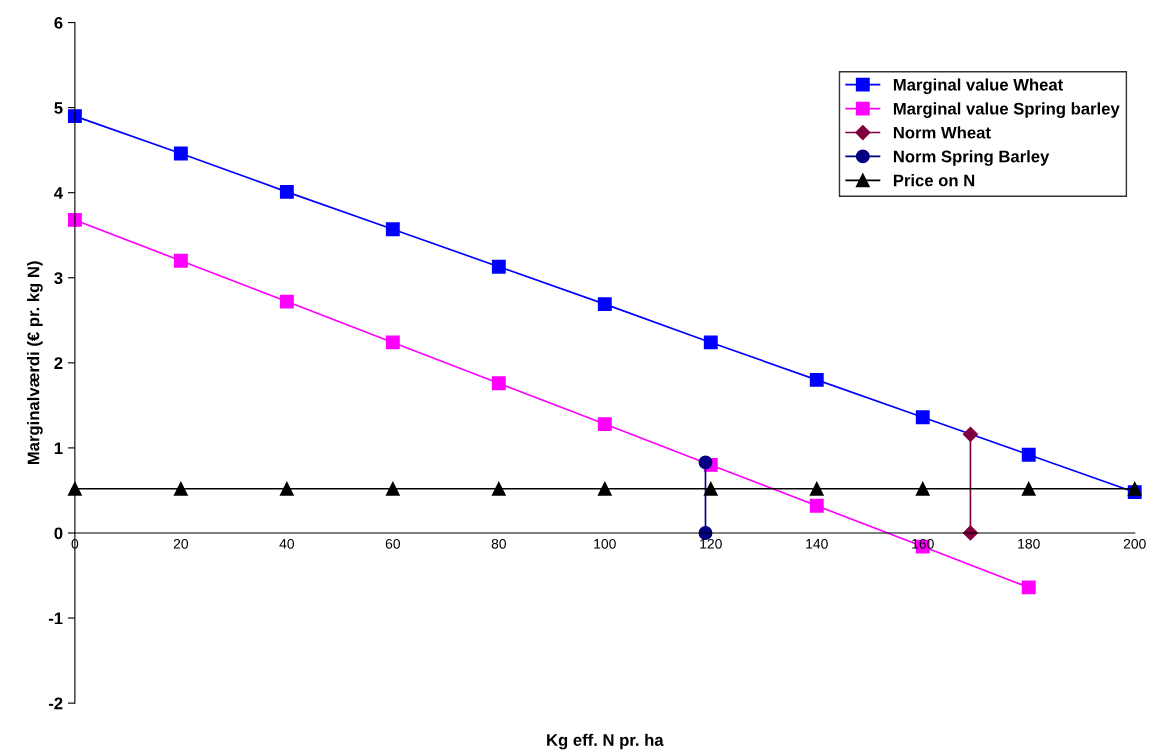  Describe the element at coordinates (711, 543) in the screenshot. I see `x-tick-label: 120` at that location.